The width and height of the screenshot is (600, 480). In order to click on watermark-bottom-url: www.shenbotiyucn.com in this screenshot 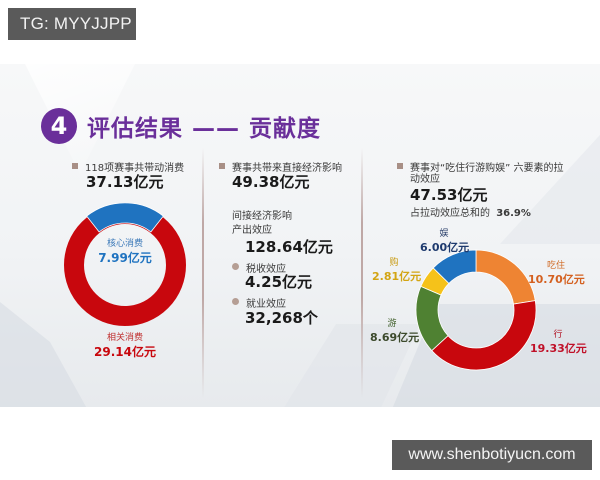, I will do `click(492, 455)`.